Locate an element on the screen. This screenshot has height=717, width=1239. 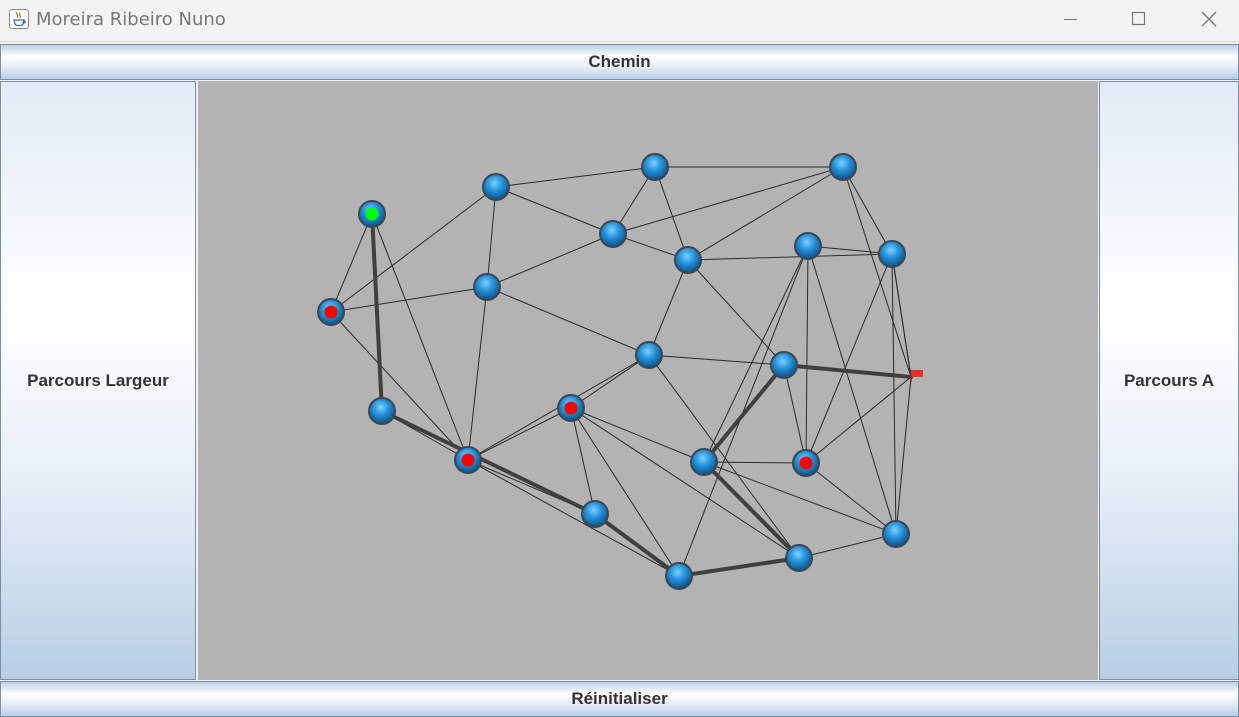
minimize-icon is located at coordinates (1070, 19).